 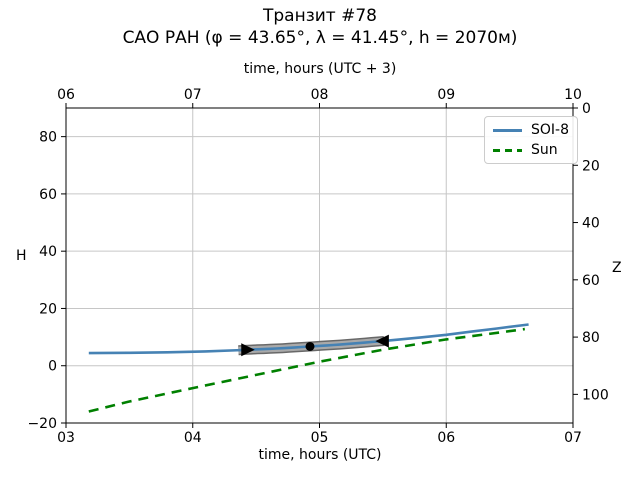 What do you see at coordinates (48, 252) in the screenshot?
I see `y-tick-label-left: 40` at bounding box center [48, 252].